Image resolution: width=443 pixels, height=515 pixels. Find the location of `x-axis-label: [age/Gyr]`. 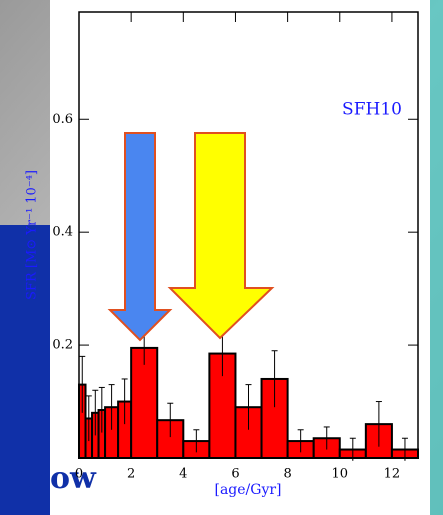

x-axis-label: [age/Gyr] is located at coordinates (247, 490).